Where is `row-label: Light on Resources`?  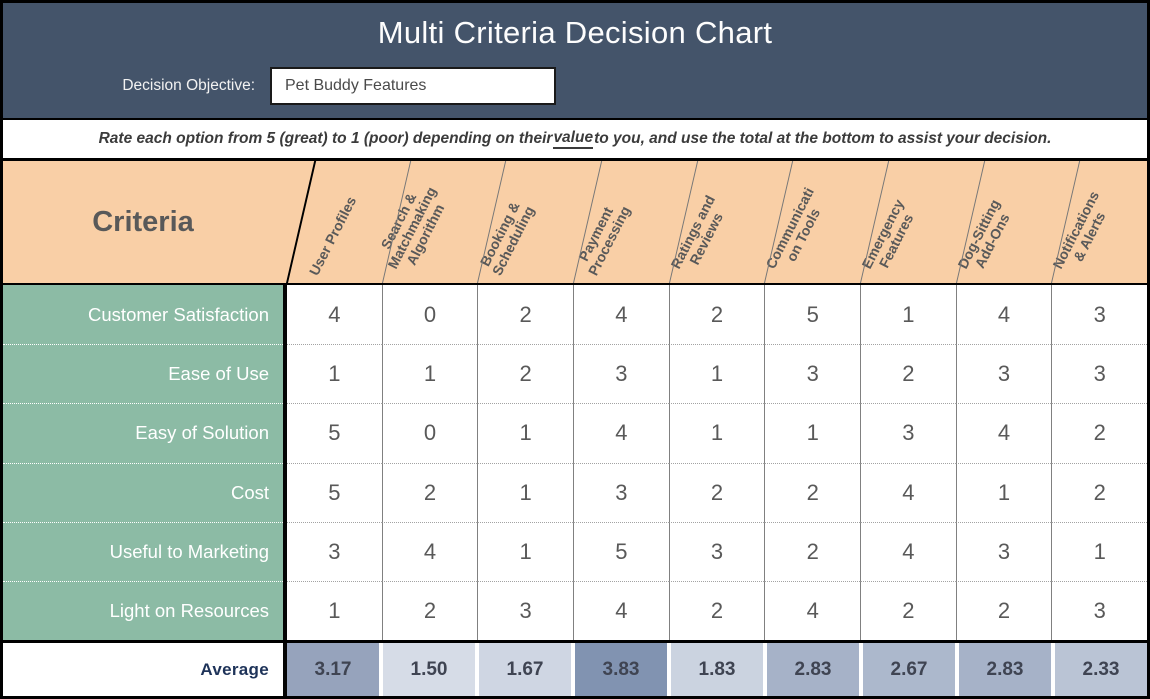
row-label: Light on Resources is located at coordinates (143, 610).